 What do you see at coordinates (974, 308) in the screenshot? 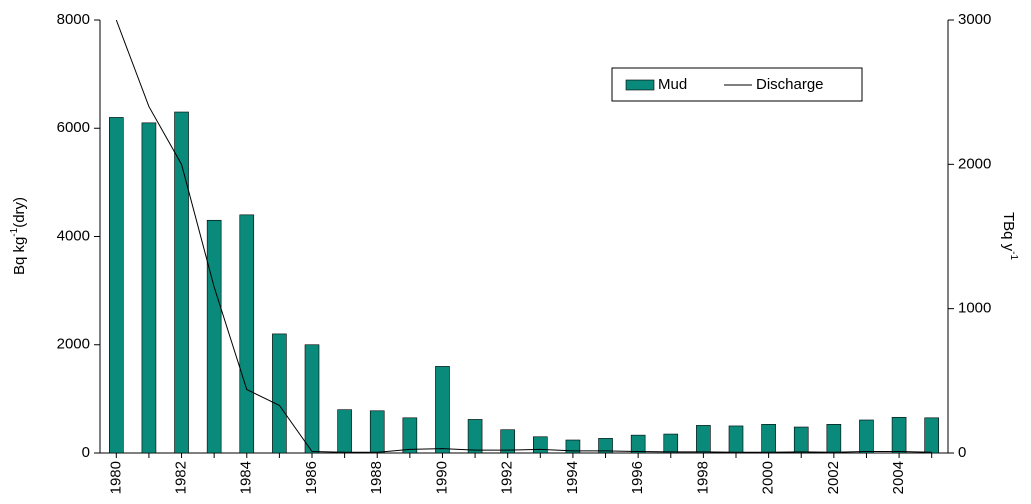
I see `y2-tick-label: 1000` at bounding box center [974, 308].